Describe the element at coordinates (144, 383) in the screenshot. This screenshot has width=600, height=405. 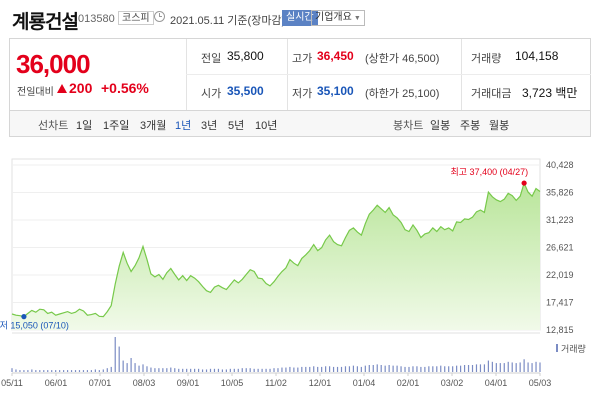
I see `x-tick-label: 08/03` at that location.